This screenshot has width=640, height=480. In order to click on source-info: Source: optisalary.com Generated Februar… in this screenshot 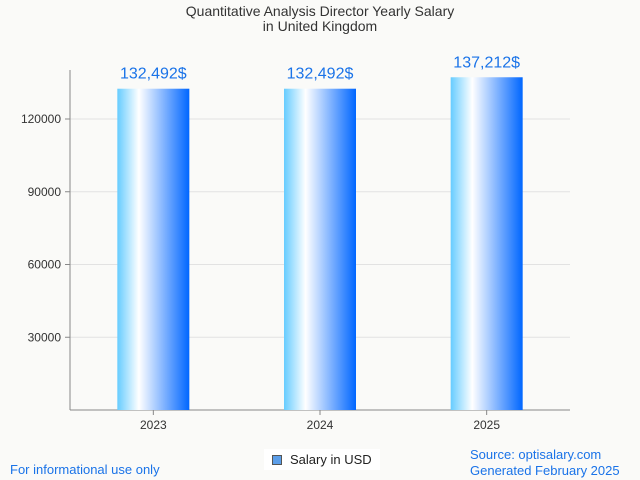, I will do `click(545, 463)`.